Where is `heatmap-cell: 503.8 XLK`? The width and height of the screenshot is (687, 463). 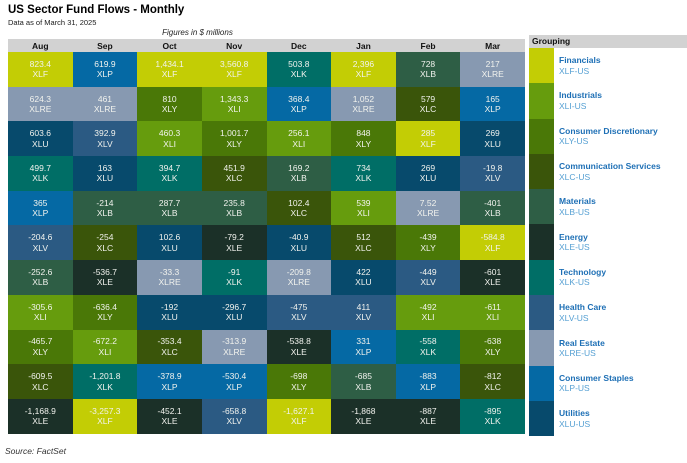
heatmap-cell: 503.8 XLK is located at coordinates (299, 69).